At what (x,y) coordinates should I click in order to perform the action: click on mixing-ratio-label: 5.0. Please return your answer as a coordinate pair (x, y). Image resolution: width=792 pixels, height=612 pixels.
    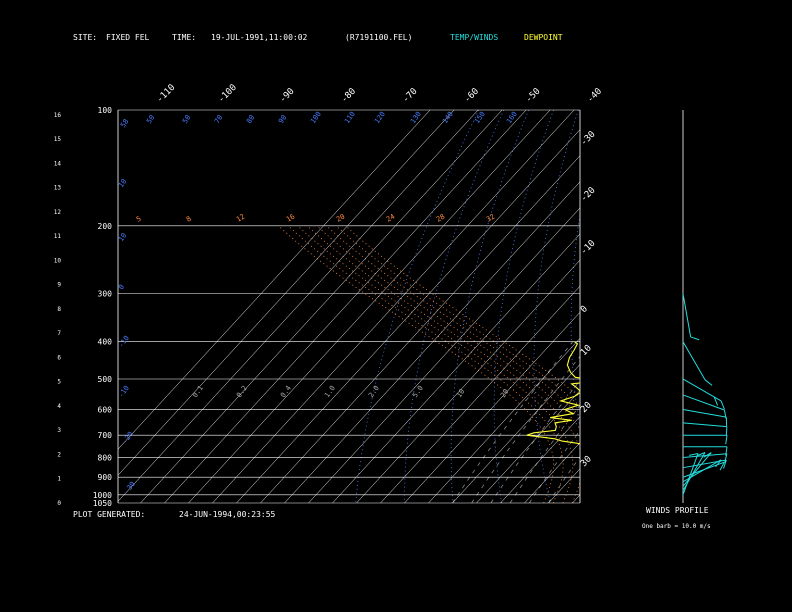
    Looking at the image, I should click on (418, 391).